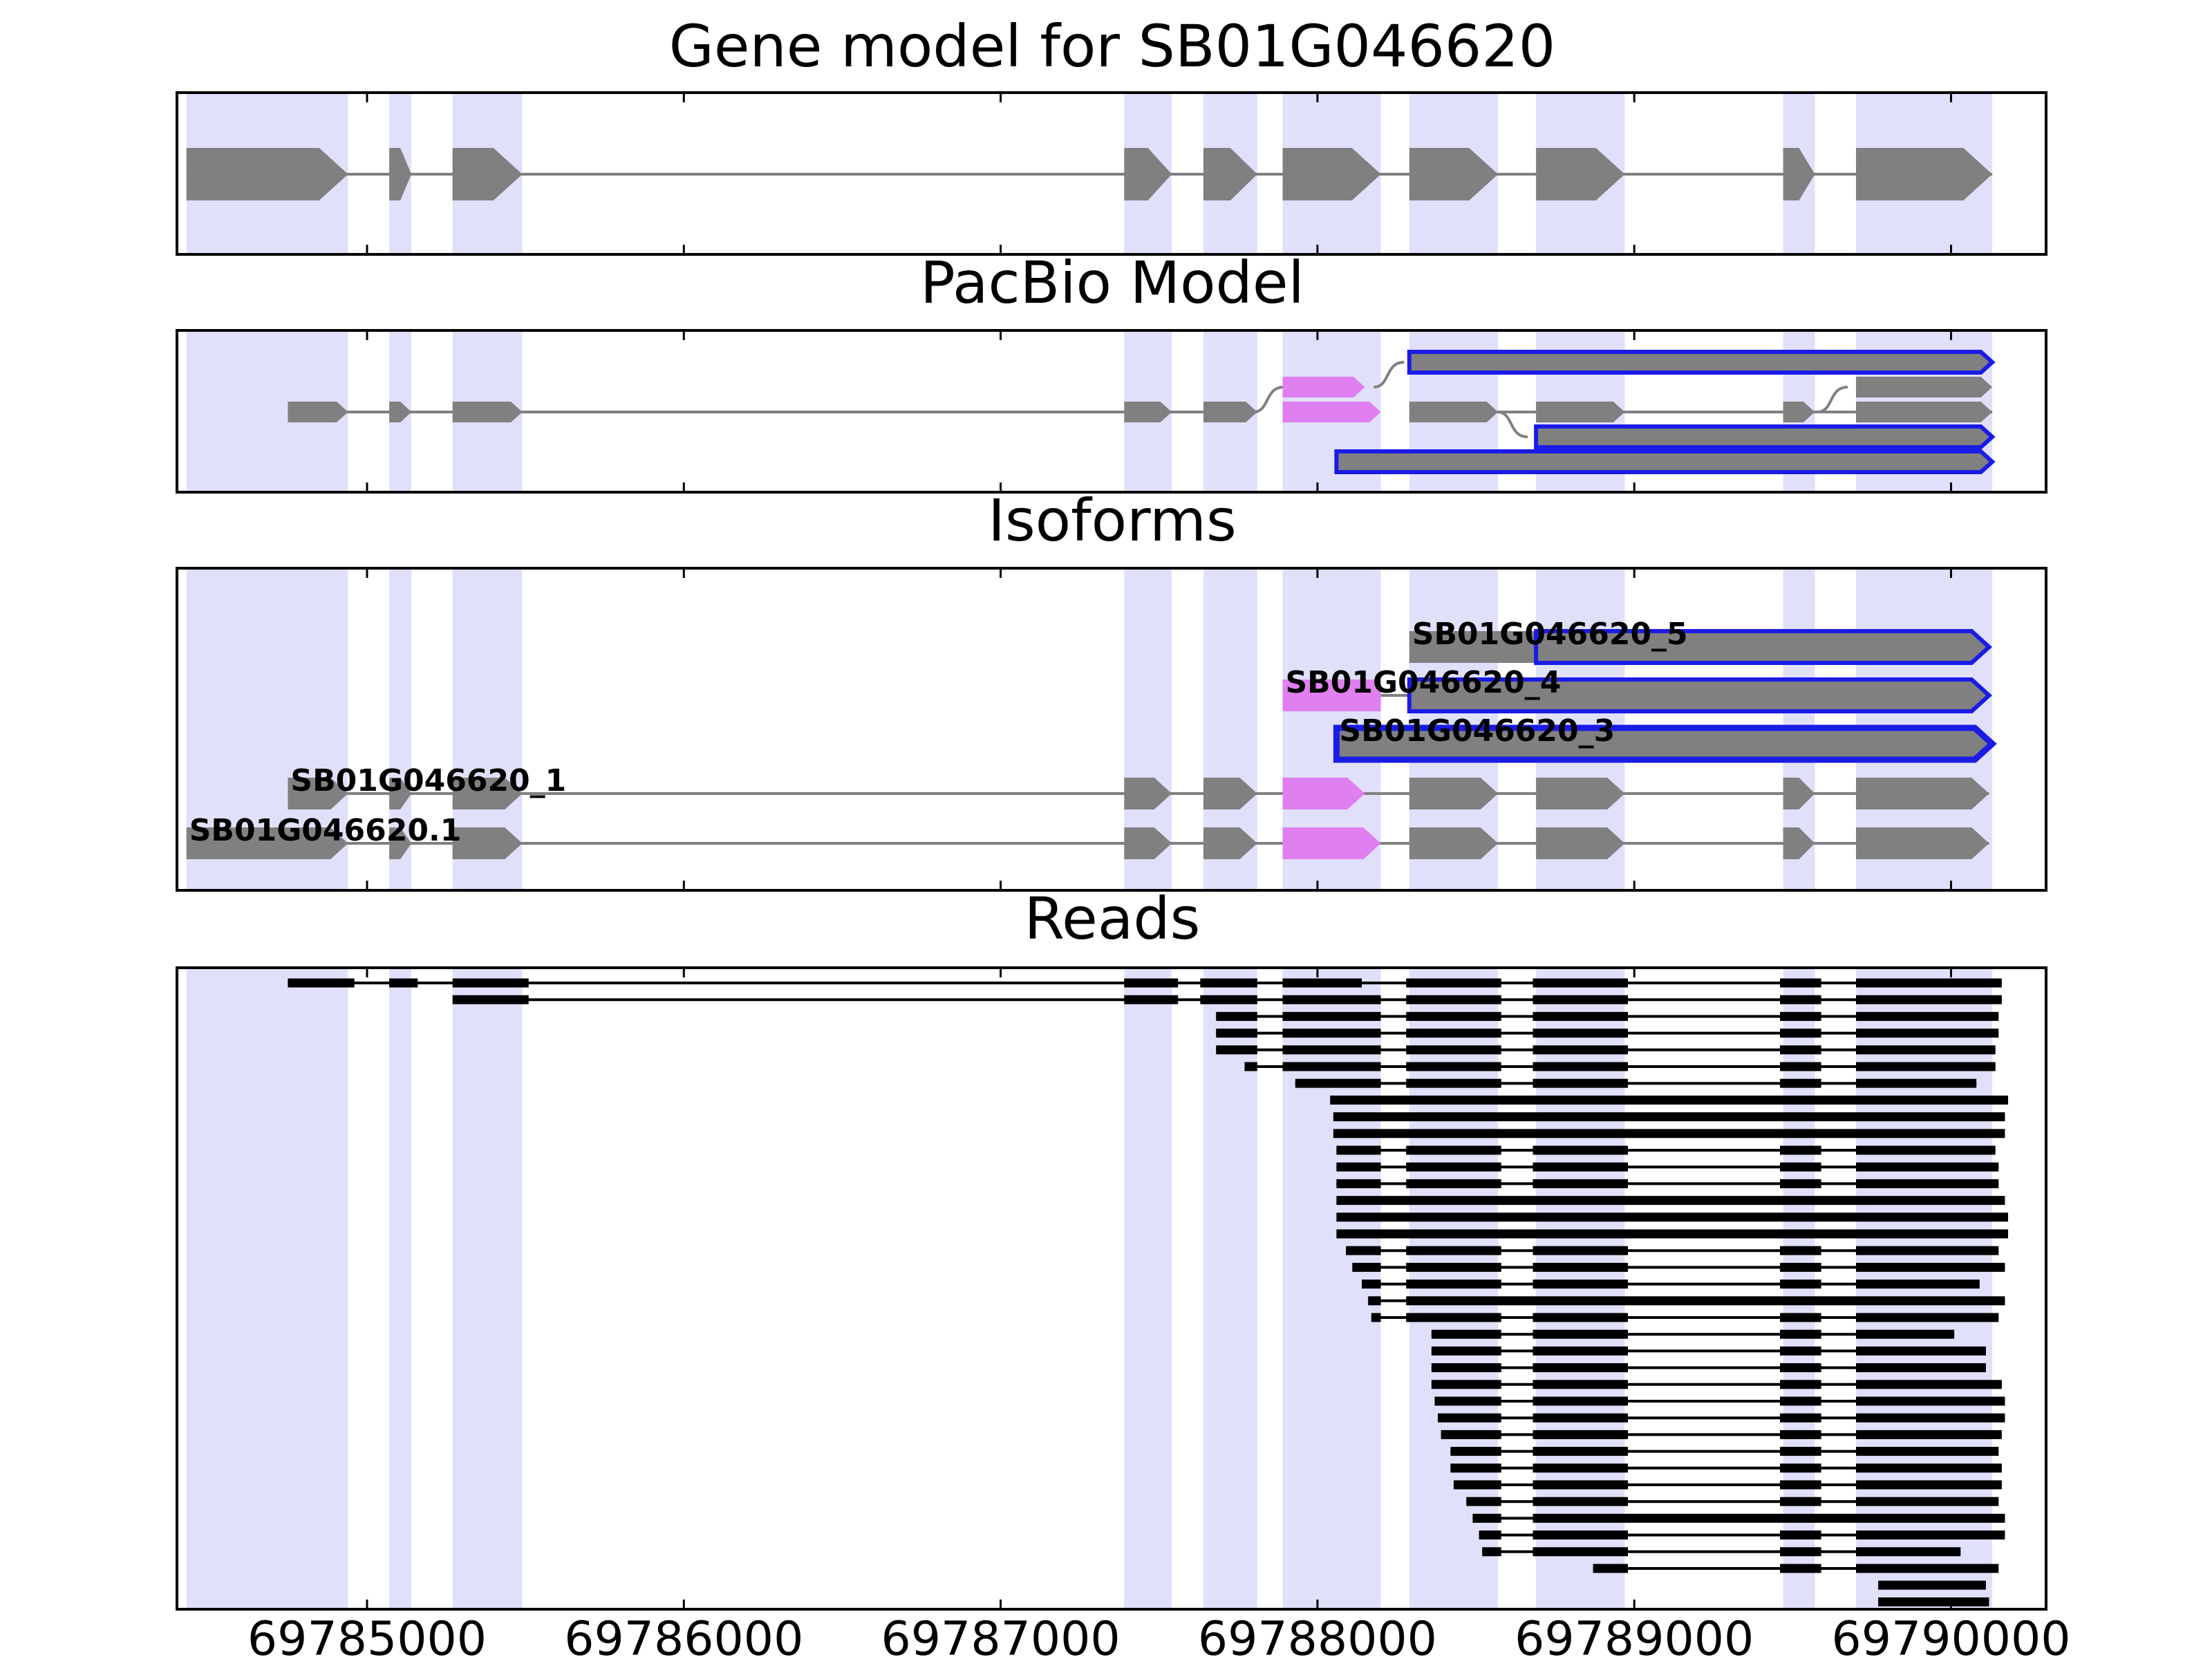 The height and width of the screenshot is (1659, 2212). I want to click on gene-model-track, so click(1111, 174).